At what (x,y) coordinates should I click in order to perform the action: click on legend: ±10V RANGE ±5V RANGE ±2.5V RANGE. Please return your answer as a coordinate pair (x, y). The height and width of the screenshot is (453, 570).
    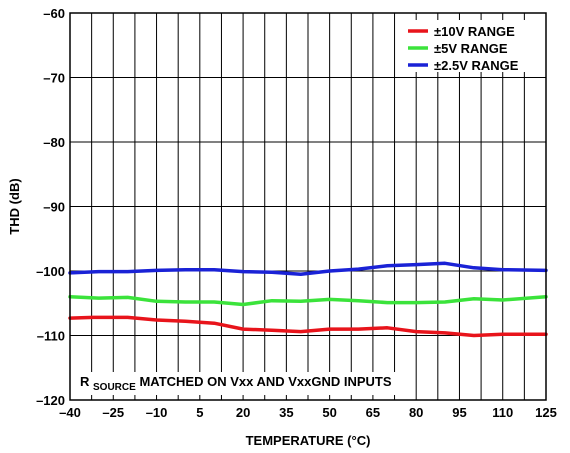
    Looking at the image, I should click on (472, 46).